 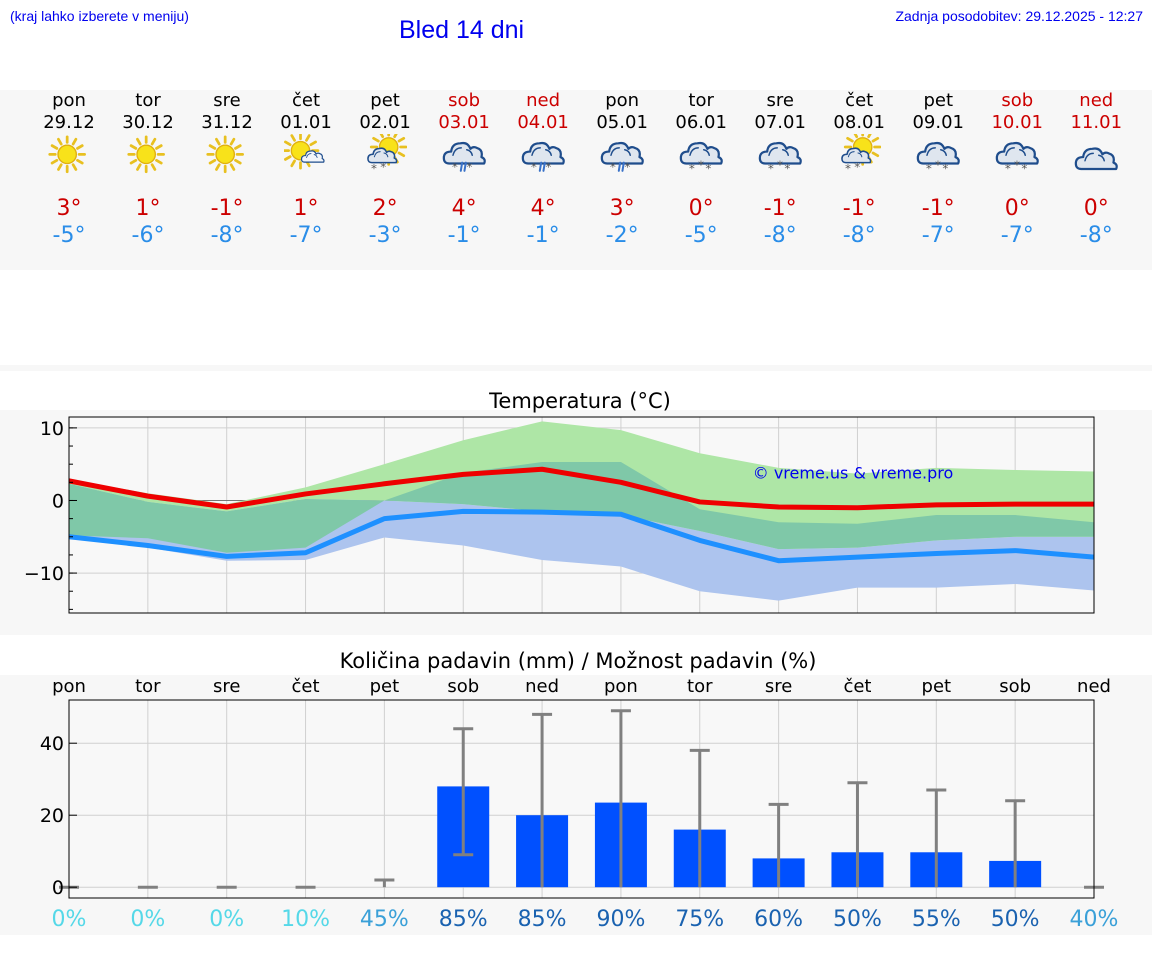 I want to click on day-date: 10.01, so click(x=1017, y=122).